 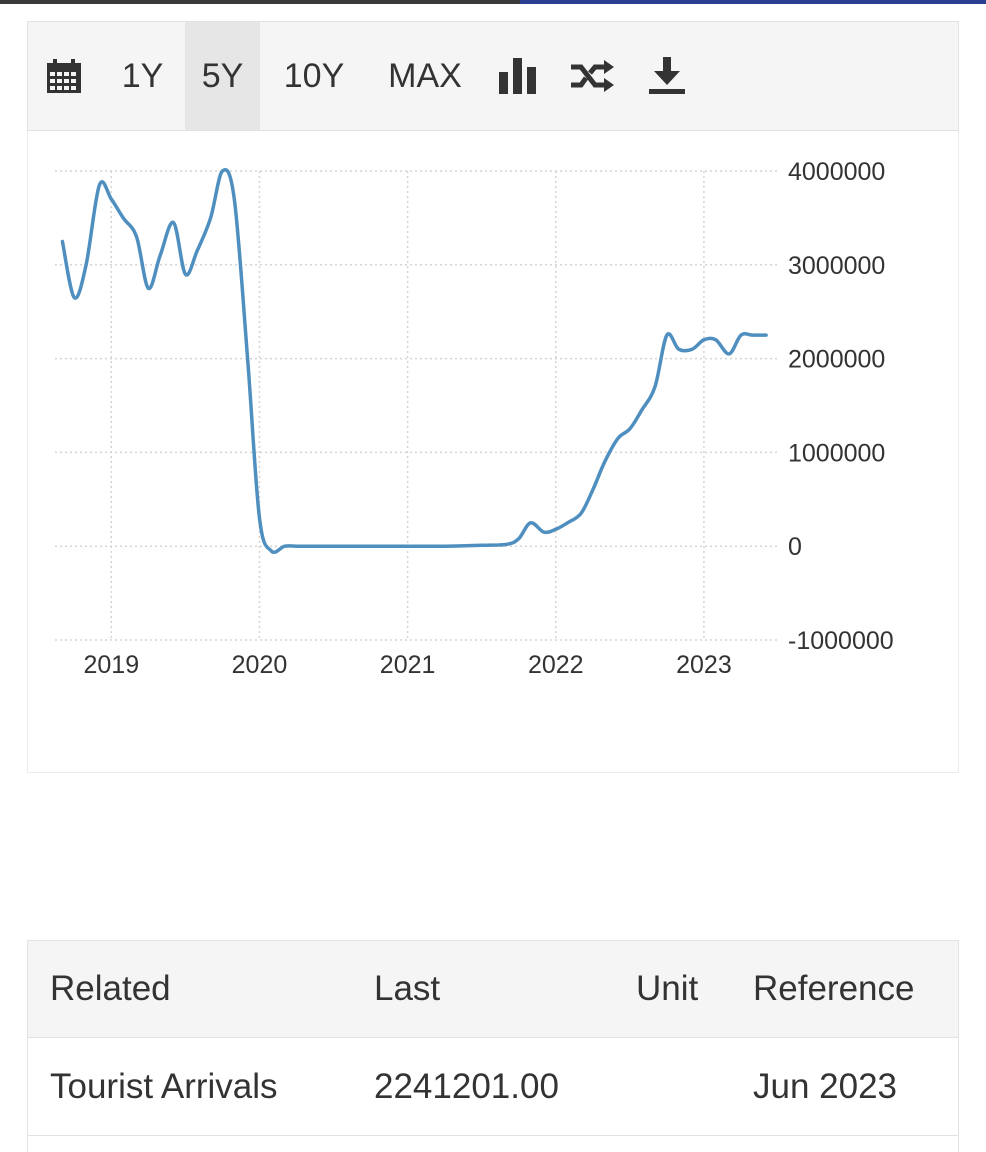 What do you see at coordinates (407, 988) in the screenshot?
I see `header-last: Last` at bounding box center [407, 988].